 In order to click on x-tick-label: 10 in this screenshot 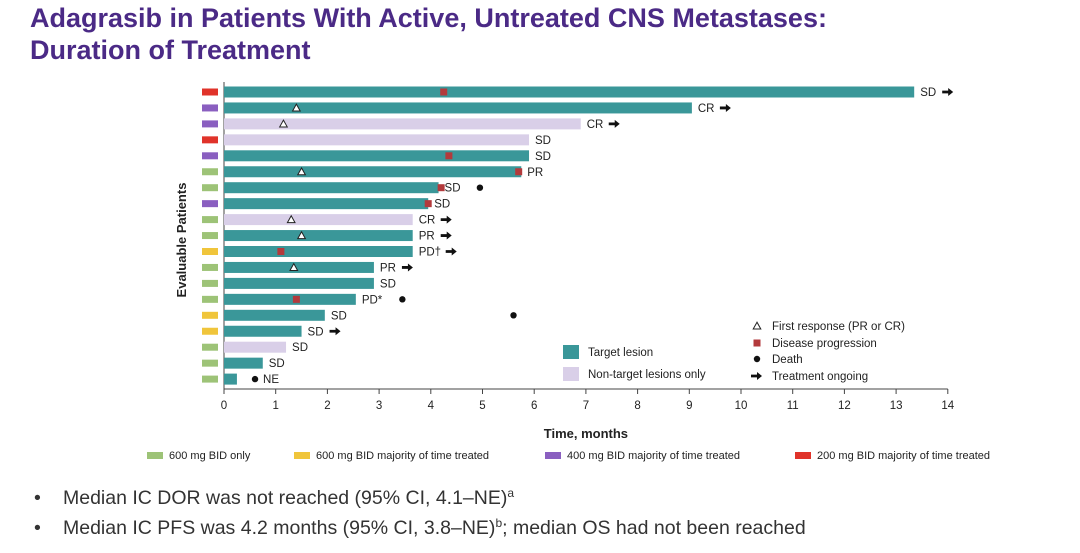, I will do `click(741, 406)`.